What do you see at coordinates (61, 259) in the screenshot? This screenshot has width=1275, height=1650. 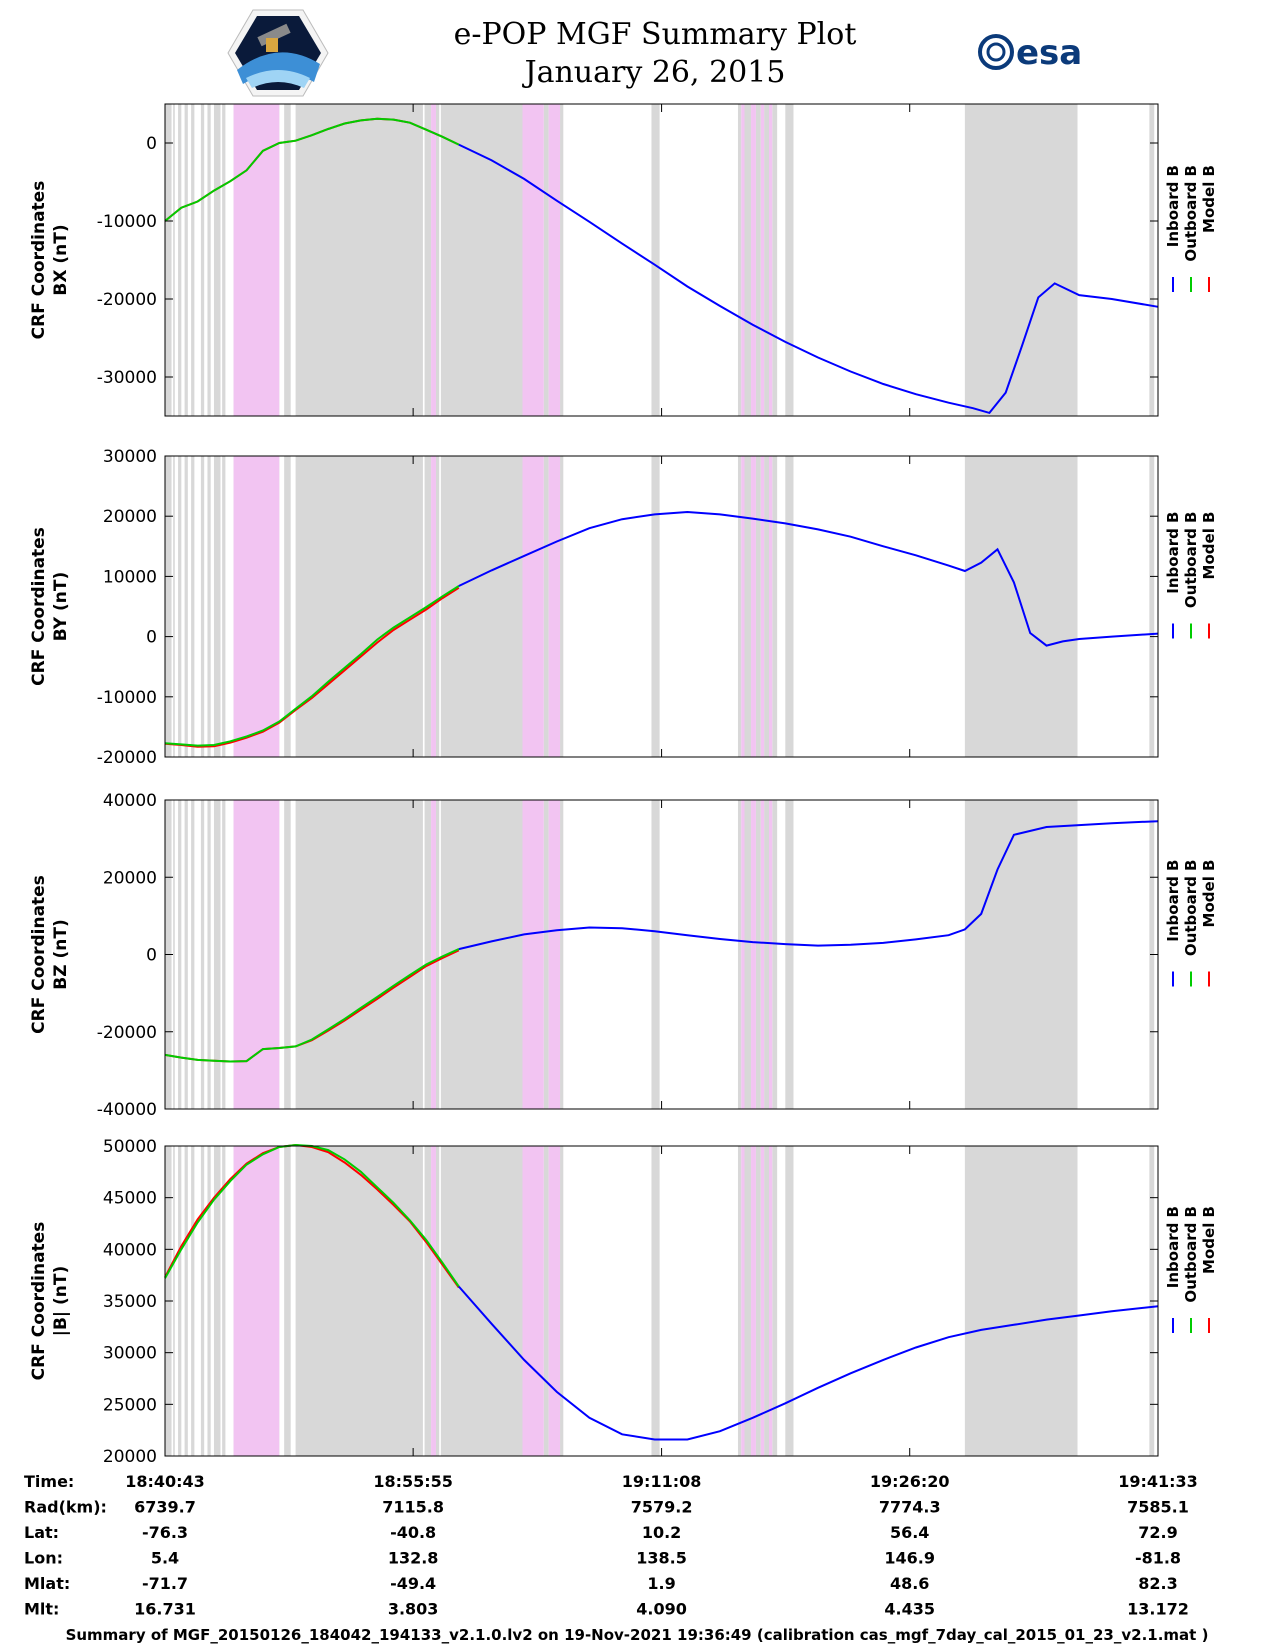 I see `y-axis-label-line2: BX (nT)` at bounding box center [61, 259].